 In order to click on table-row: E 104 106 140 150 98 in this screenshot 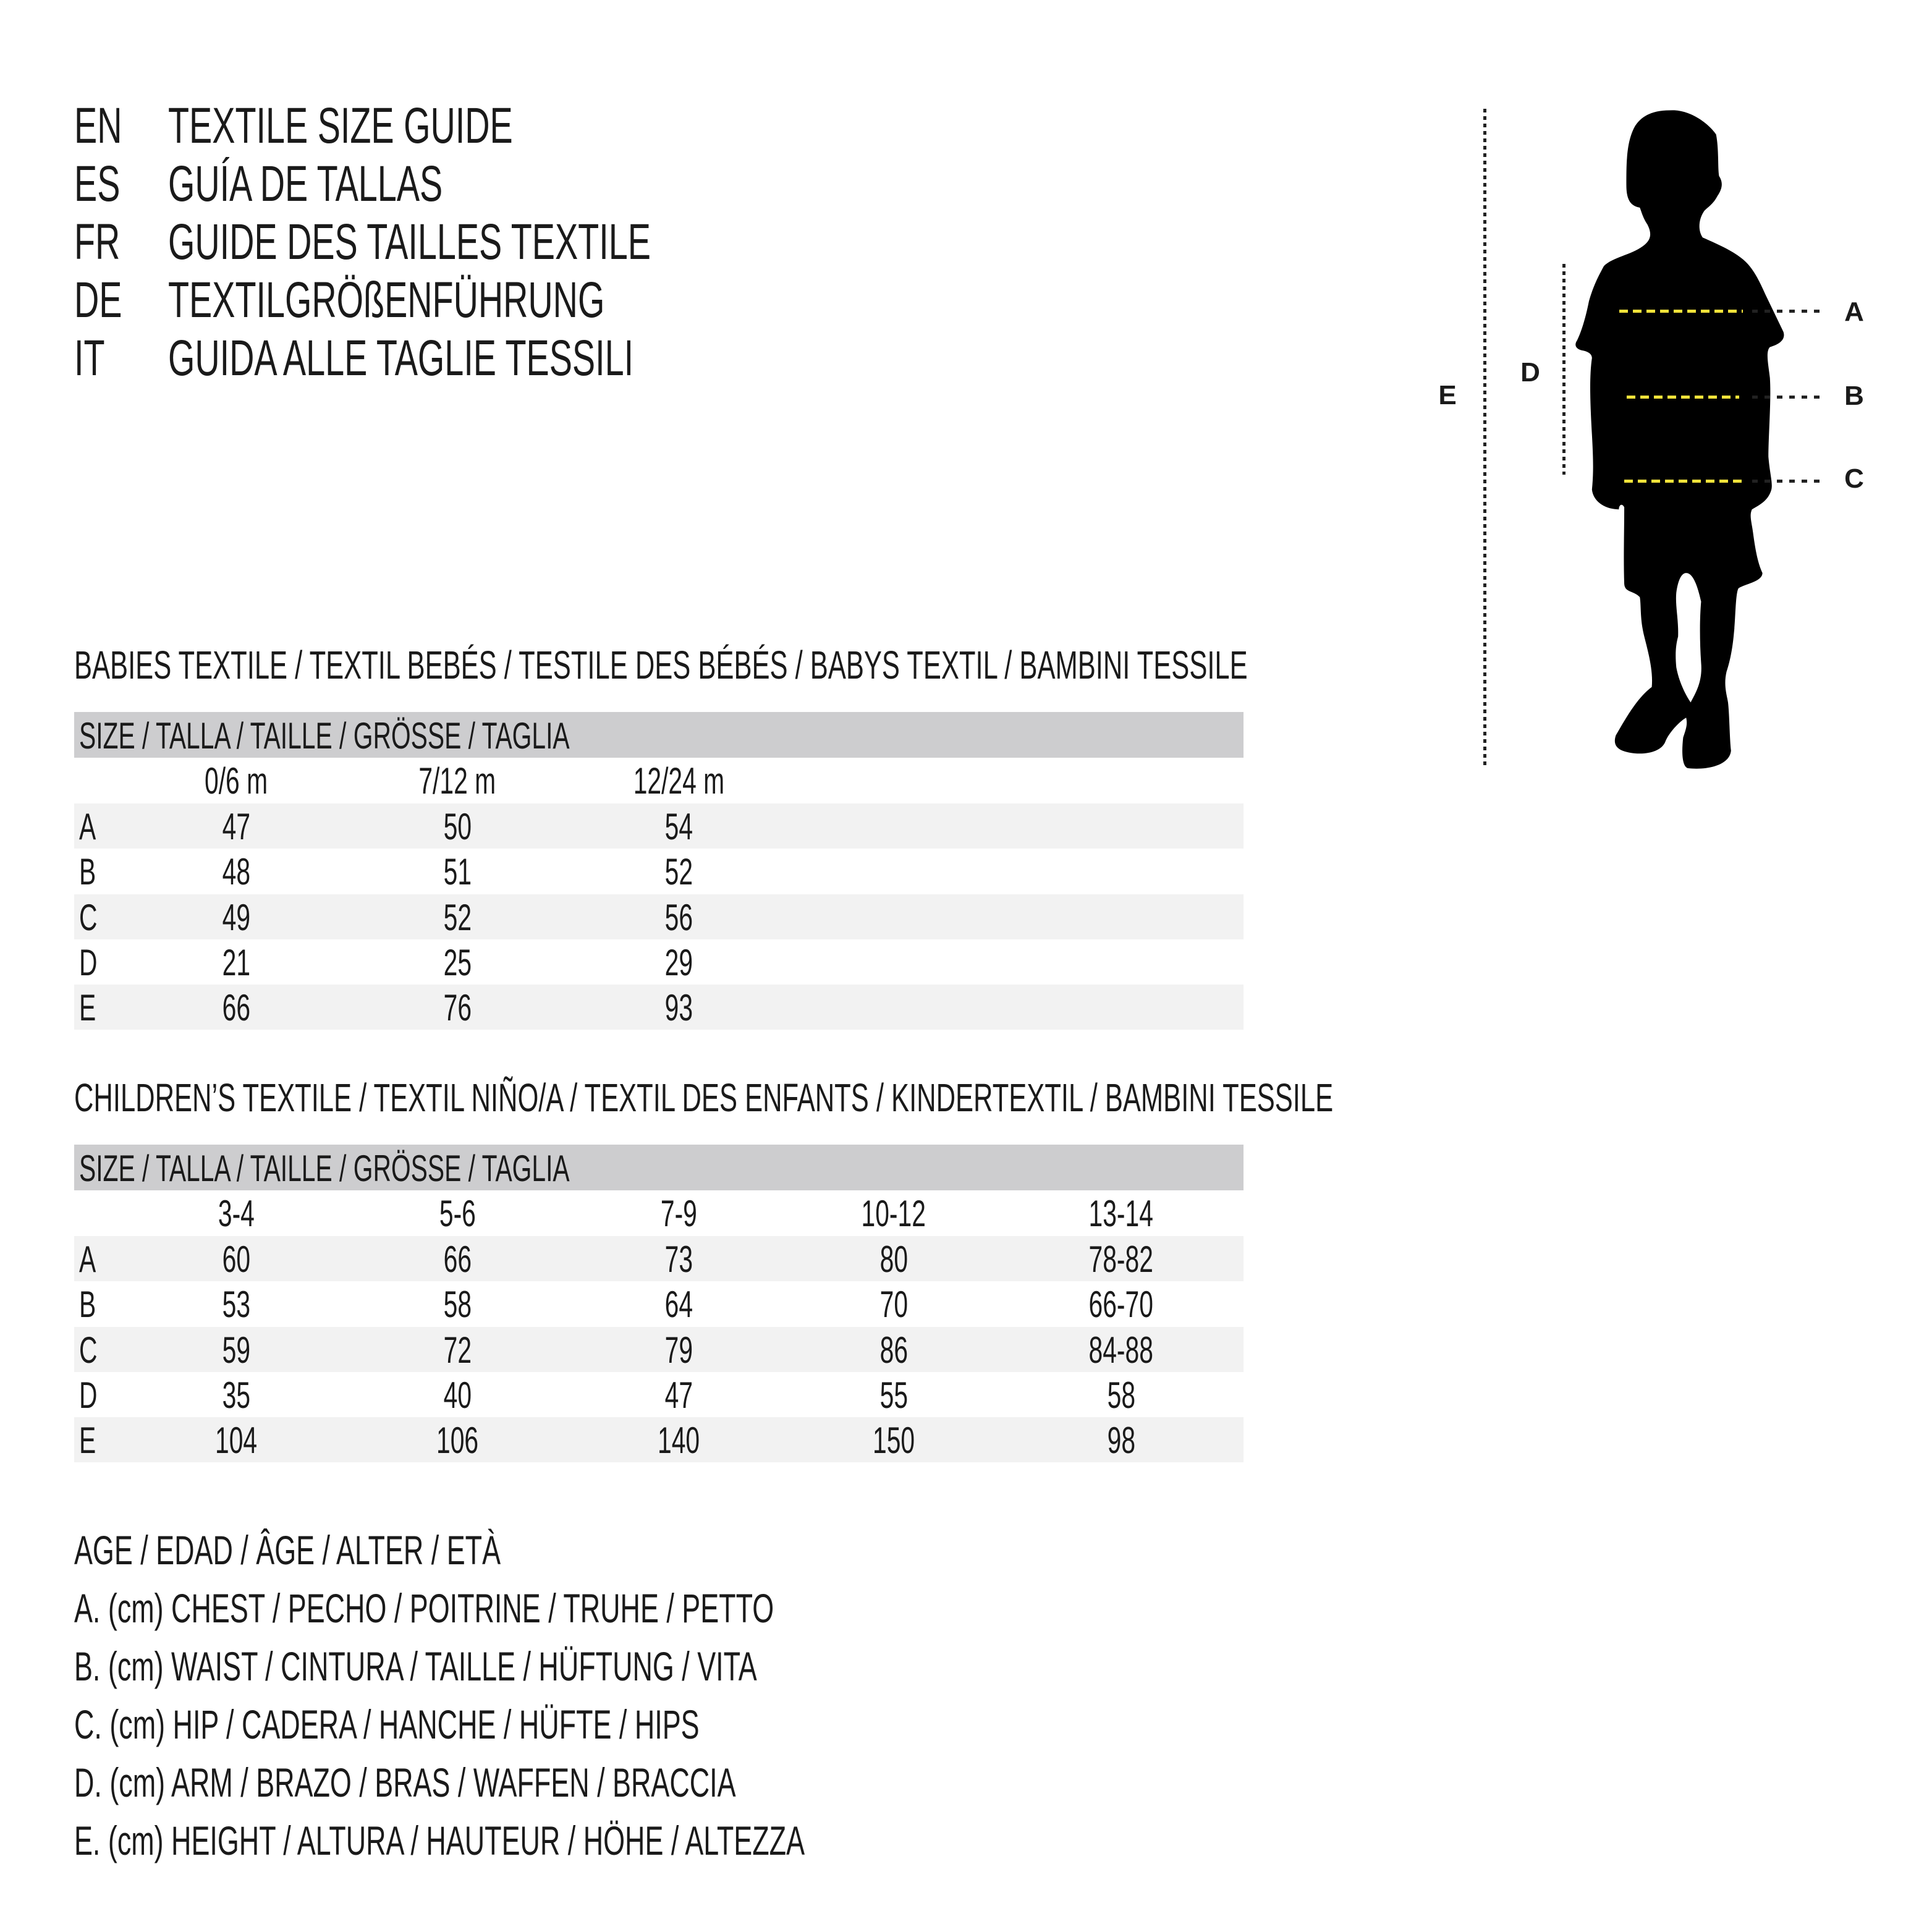, I will do `click(659, 1440)`.